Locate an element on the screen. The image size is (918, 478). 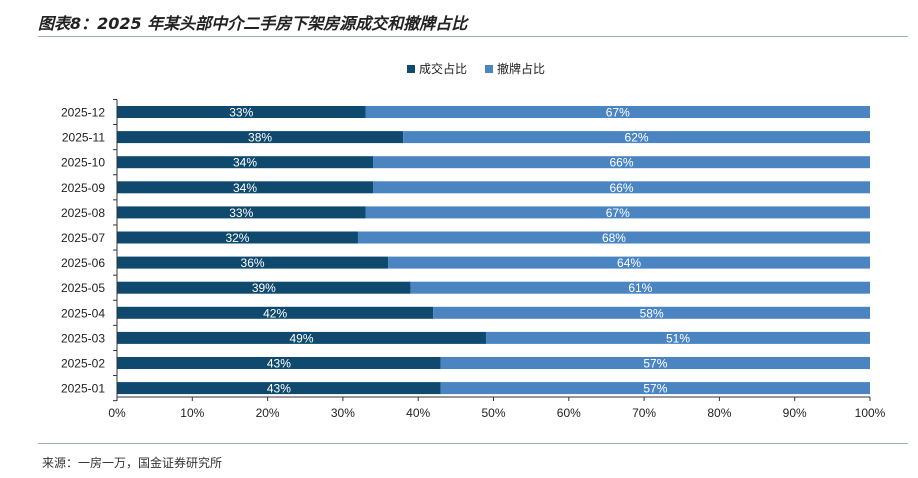
bar-2025-10-series1 is located at coordinates (245, 162).